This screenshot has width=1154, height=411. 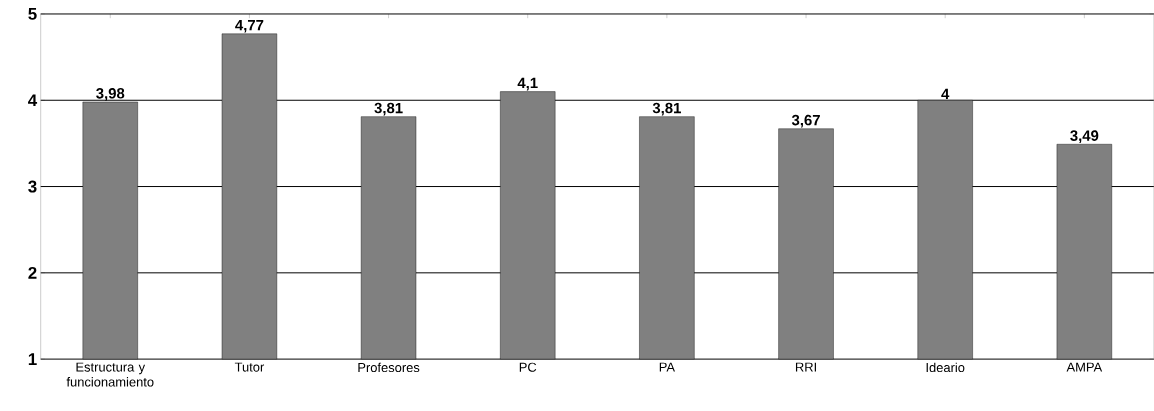 I want to click on data-label: 3,67, so click(x=805, y=121).